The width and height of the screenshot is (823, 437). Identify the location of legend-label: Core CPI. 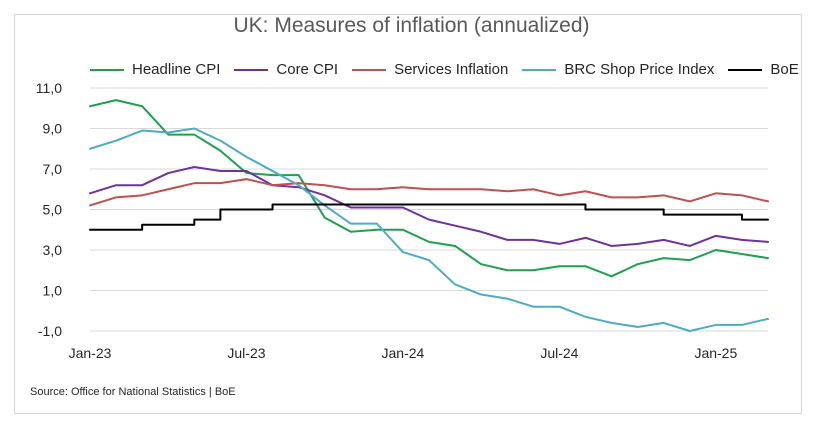
(307, 69).